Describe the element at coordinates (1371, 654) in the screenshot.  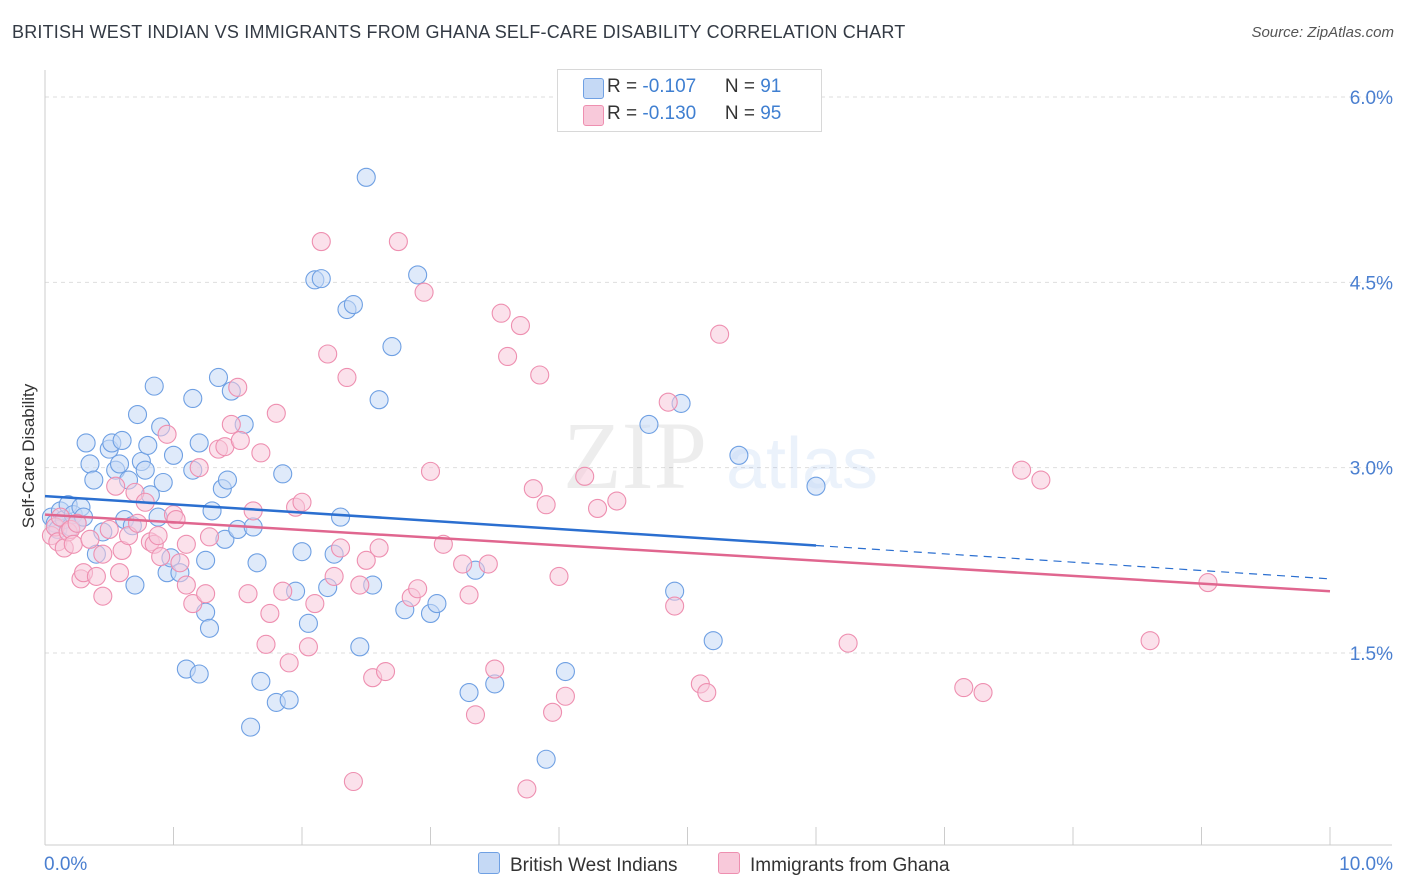
I see `y-tick-label: 1.5%` at that location.